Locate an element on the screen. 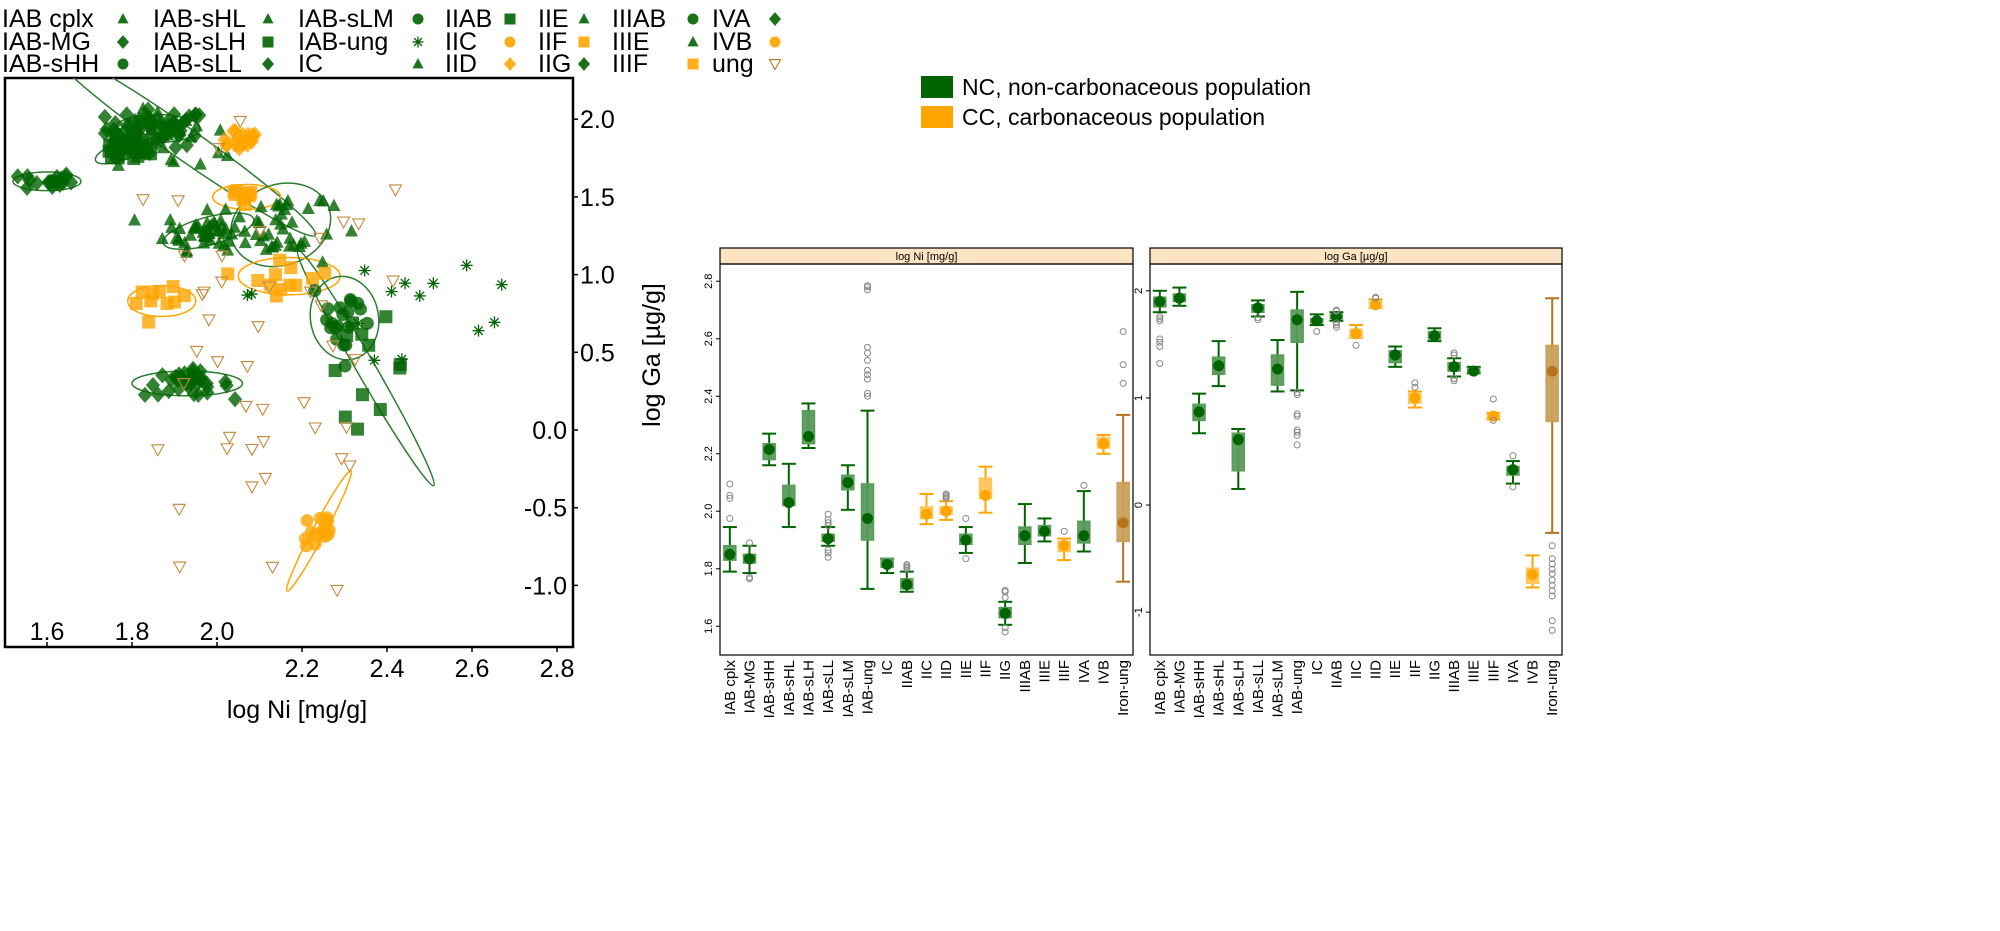 This screenshot has height=931, width=2000. legend-item-iiie: IIIE is located at coordinates (655, 42).